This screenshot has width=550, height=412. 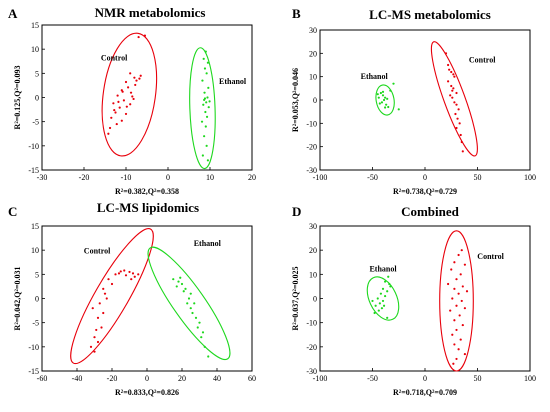 What do you see at coordinates (315, 100) in the screenshot?
I see `y-tick-label: 0` at bounding box center [315, 100].